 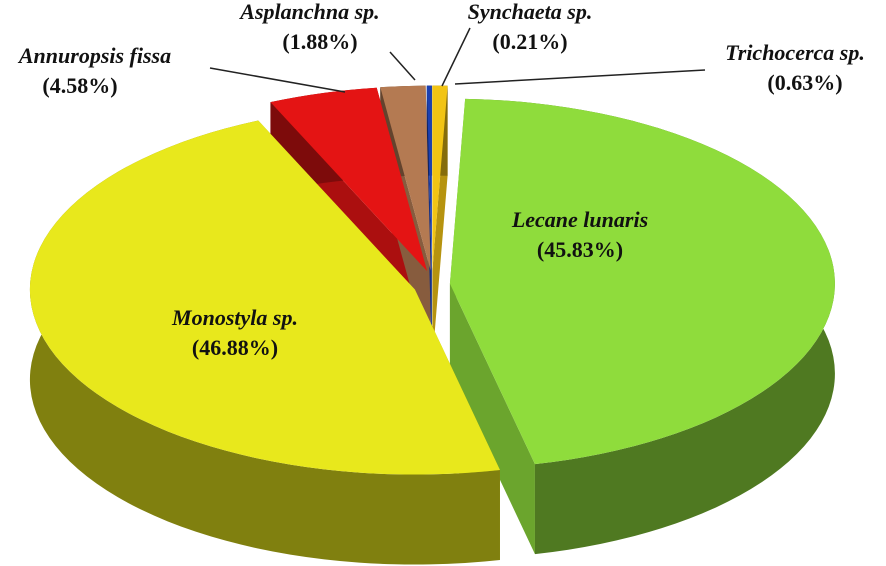 What do you see at coordinates (804, 82) in the screenshot?
I see `value-label: (0.63%)` at bounding box center [804, 82].